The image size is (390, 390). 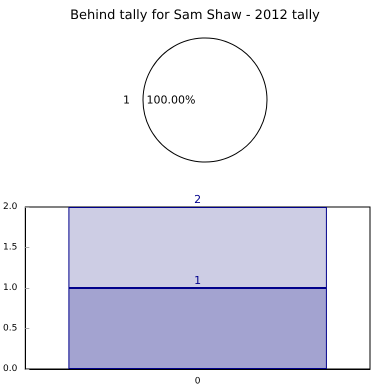 What do you see at coordinates (10, 329) in the screenshot?
I see `y-tick-label: 0.5` at bounding box center [10, 329].